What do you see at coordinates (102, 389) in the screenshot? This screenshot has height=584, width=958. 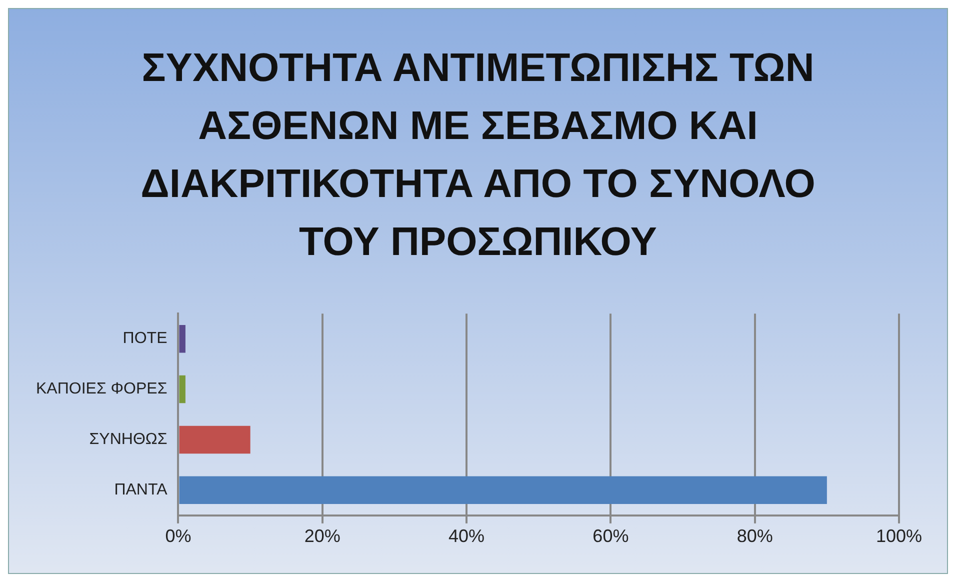 I see `y-tick-label: ΚΑΠΟΙΕΣ ΦΟΡΕΣ` at bounding box center [102, 389].